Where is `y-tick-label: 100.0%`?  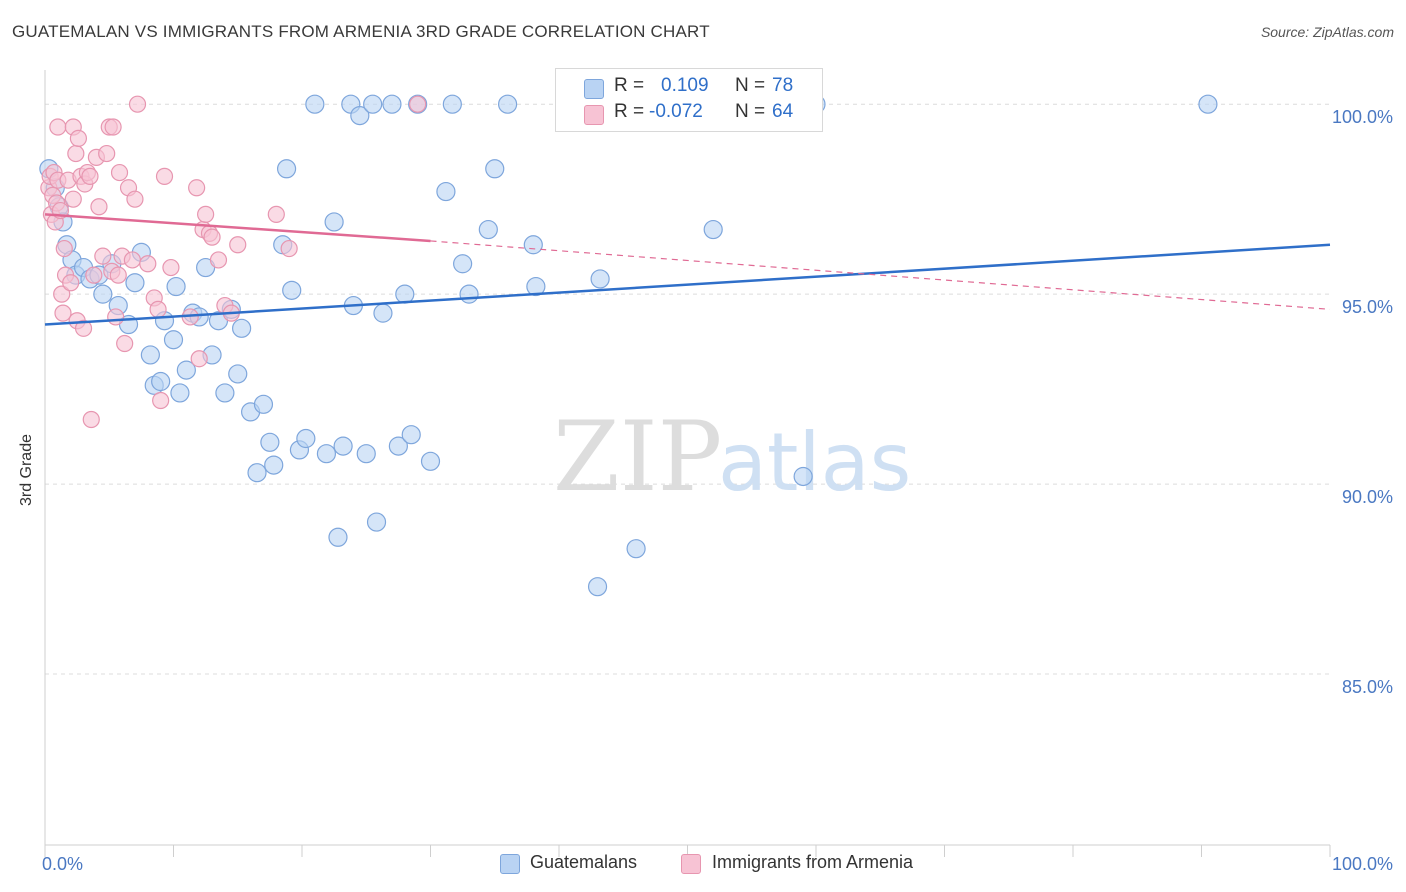 y-tick-label: 100.0% is located at coordinates (1362, 117).